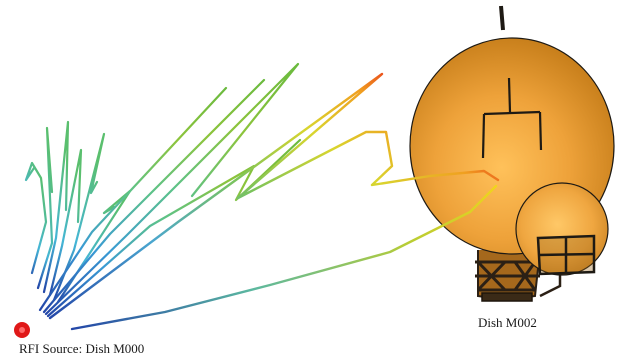 The width and height of the screenshot is (633, 363). Describe the element at coordinates (518, 275) in the screenshot. I see `dish-mount` at that location.